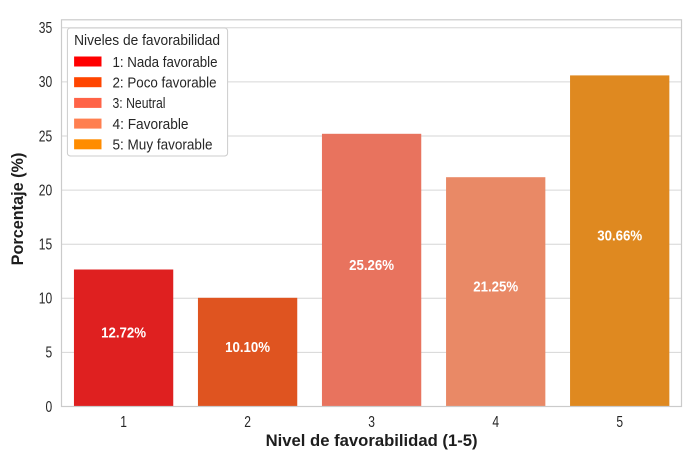 The height and width of the screenshot is (461, 694). What do you see at coordinates (371, 265) in the screenshot?
I see `svg-text: 25.26%` at bounding box center [371, 265].